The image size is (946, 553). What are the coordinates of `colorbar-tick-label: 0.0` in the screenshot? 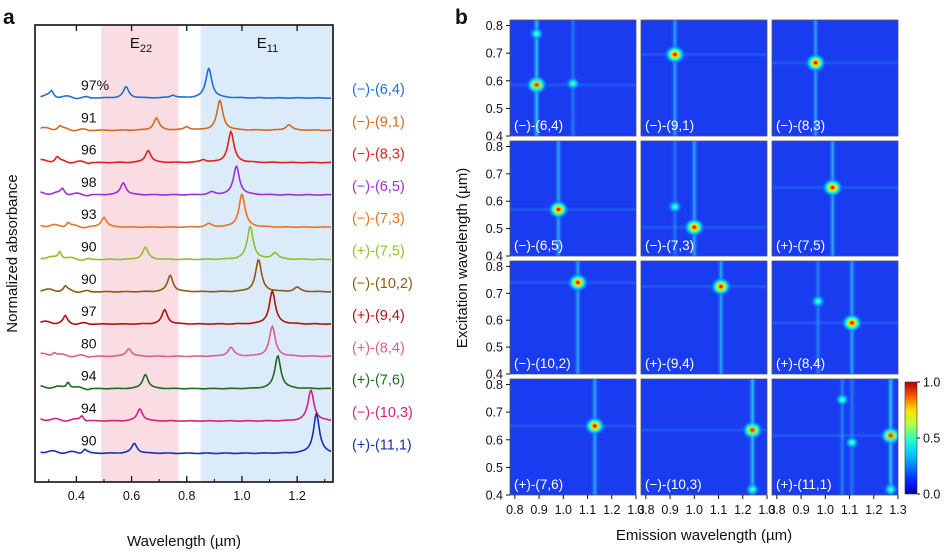 It's located at (931, 495).